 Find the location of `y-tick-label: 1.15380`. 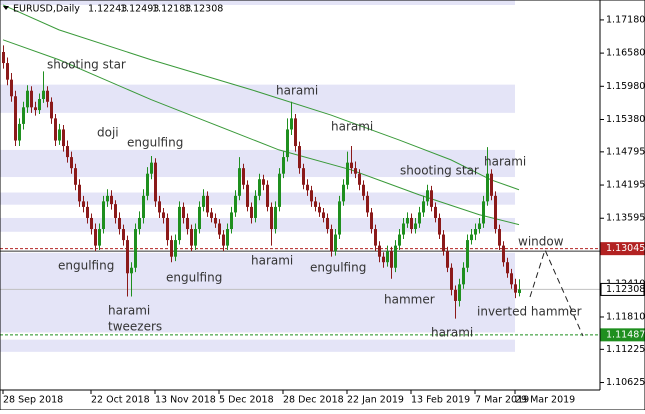

y-tick-label: 1.15380 is located at coordinates (625, 119).